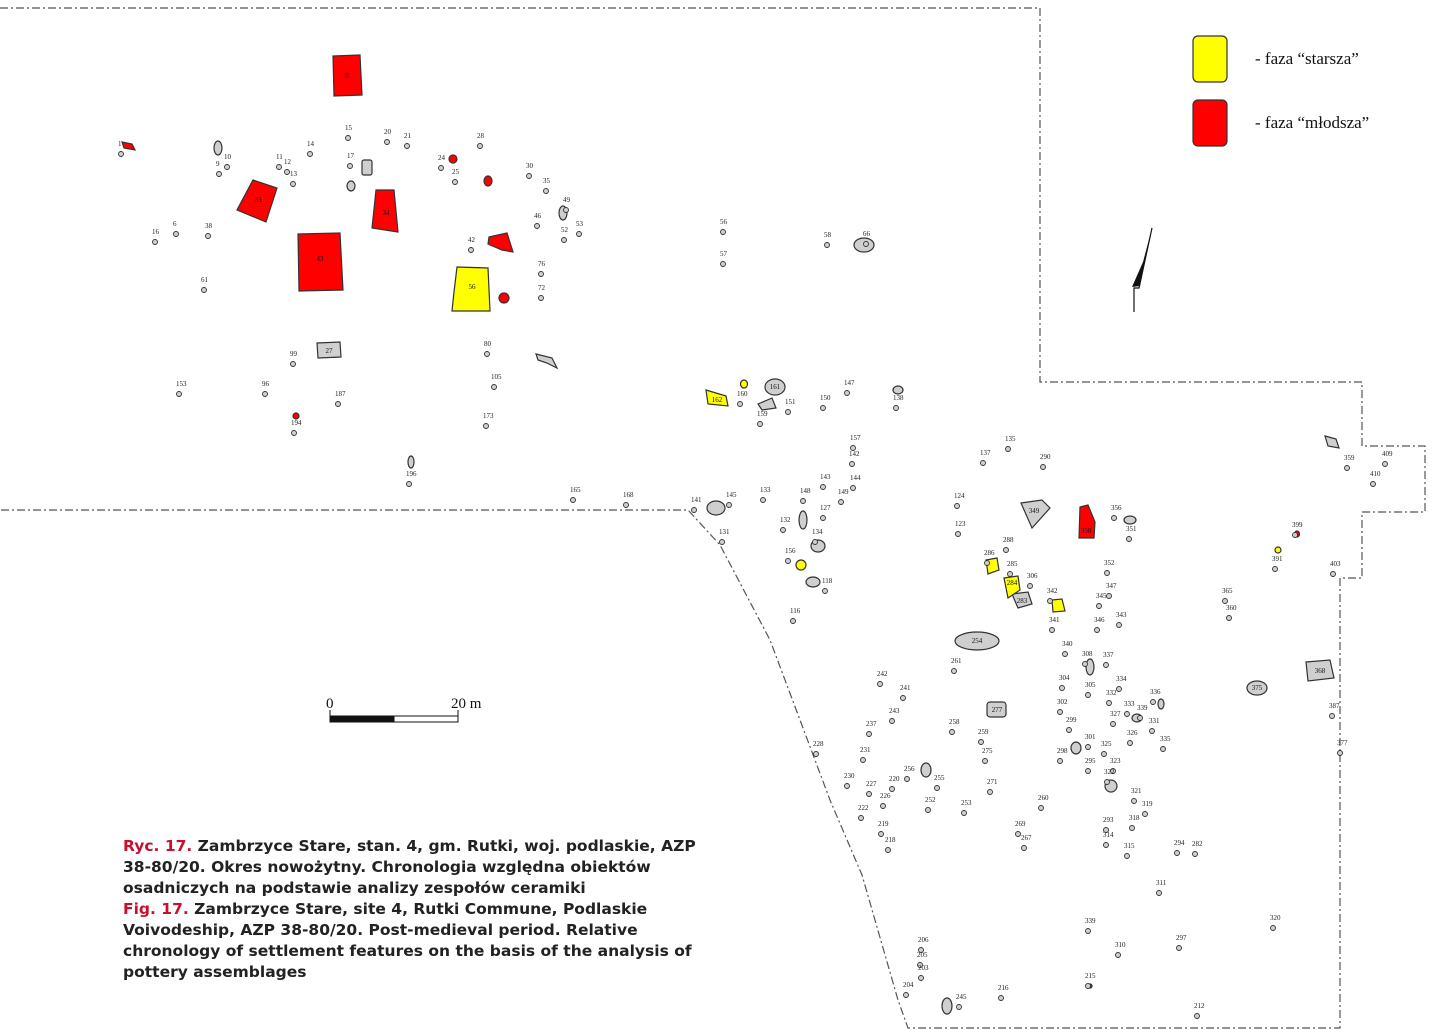 The width and height of the screenshot is (1440, 1032). Describe the element at coordinates (1120, 945) in the screenshot. I see `label-310: 310` at that location.